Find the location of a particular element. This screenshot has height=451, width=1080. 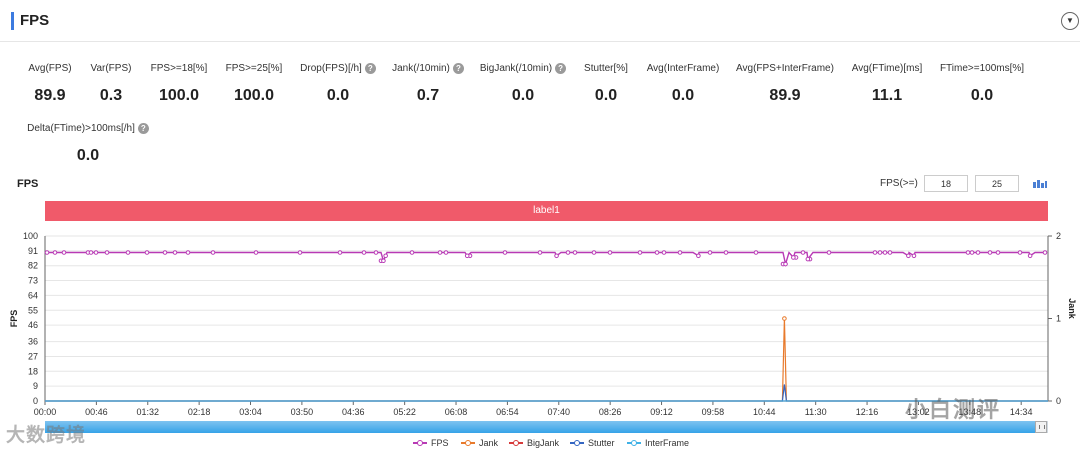

y-tick-label: 100 is located at coordinates (30, 236).